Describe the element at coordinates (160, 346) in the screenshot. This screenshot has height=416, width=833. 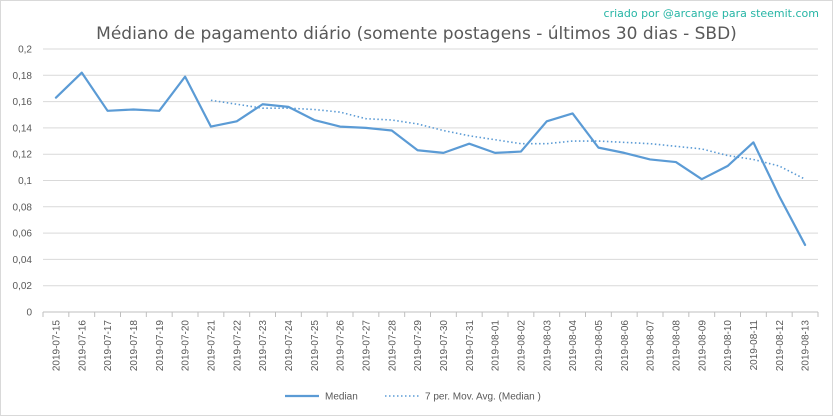
I see `x-tick-label: 2019-07-19` at that location.